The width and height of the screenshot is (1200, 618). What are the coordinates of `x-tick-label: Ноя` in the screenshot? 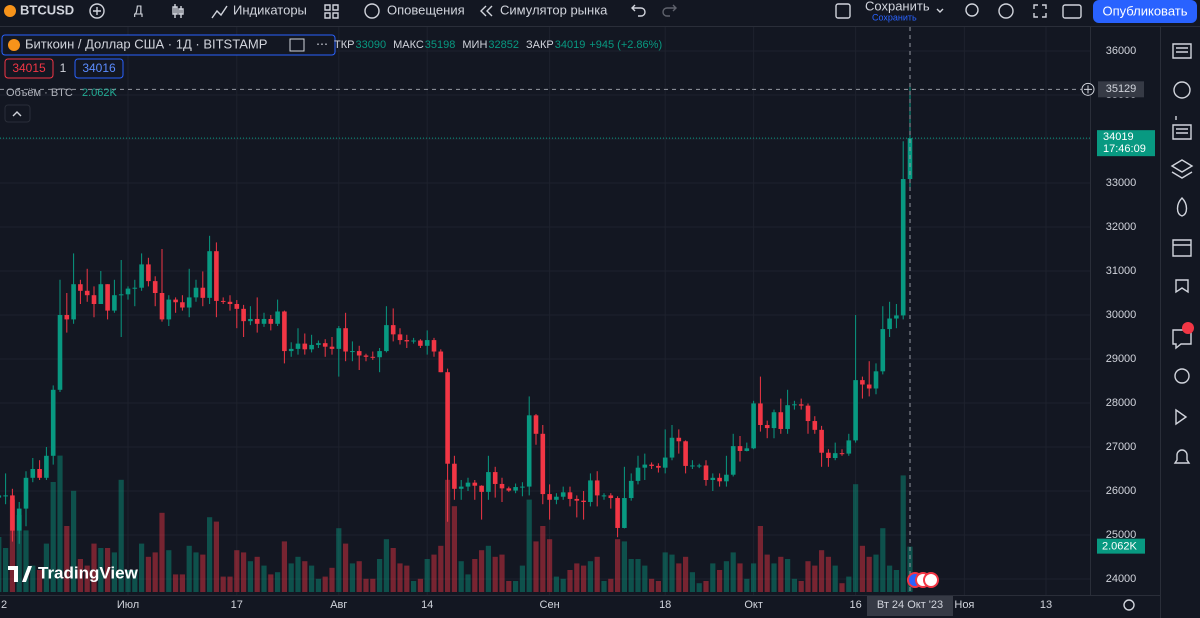 It's located at (964, 605).